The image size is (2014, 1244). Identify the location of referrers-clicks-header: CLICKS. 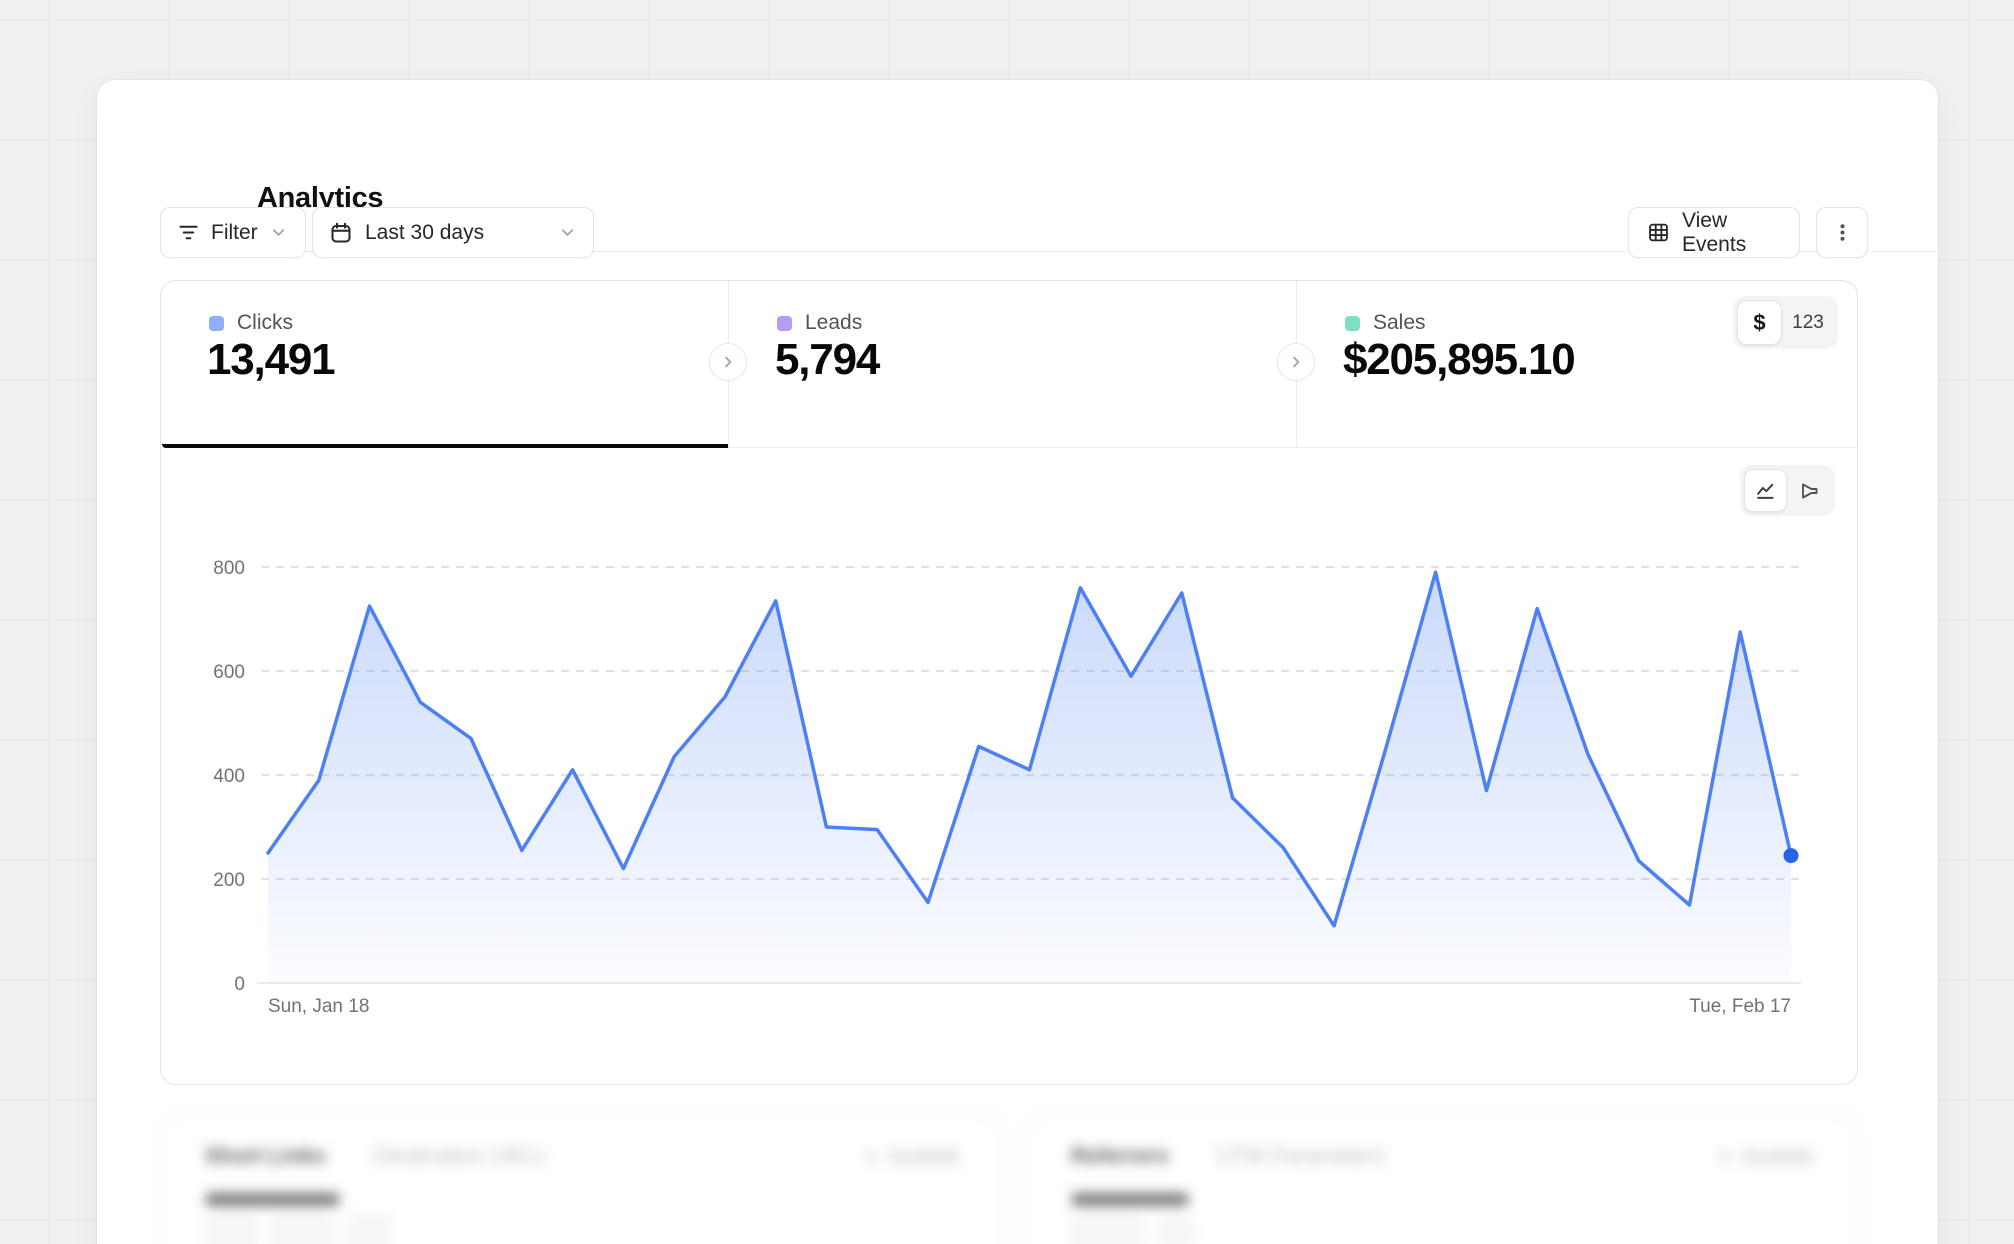
(1764, 1157).